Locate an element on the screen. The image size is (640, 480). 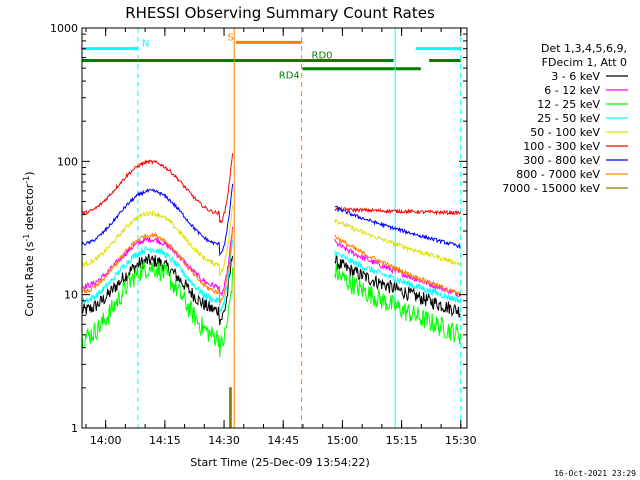
x-tick-label: 15:15 is located at coordinates (402, 440).